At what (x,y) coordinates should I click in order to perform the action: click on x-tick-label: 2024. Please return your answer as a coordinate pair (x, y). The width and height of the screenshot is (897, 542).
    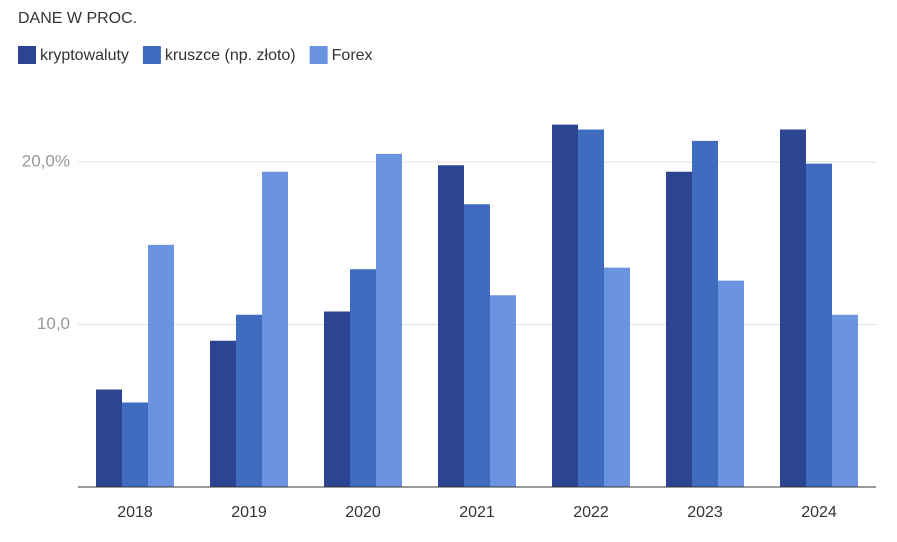
    Looking at the image, I should click on (819, 512).